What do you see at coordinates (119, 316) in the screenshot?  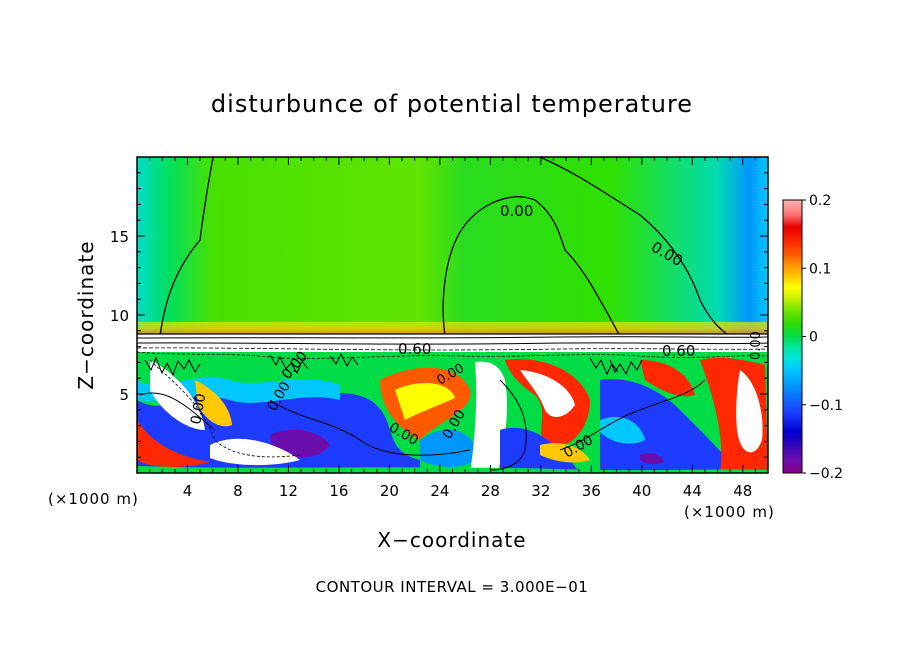 I see `y-tick-label: 10` at bounding box center [119, 316].